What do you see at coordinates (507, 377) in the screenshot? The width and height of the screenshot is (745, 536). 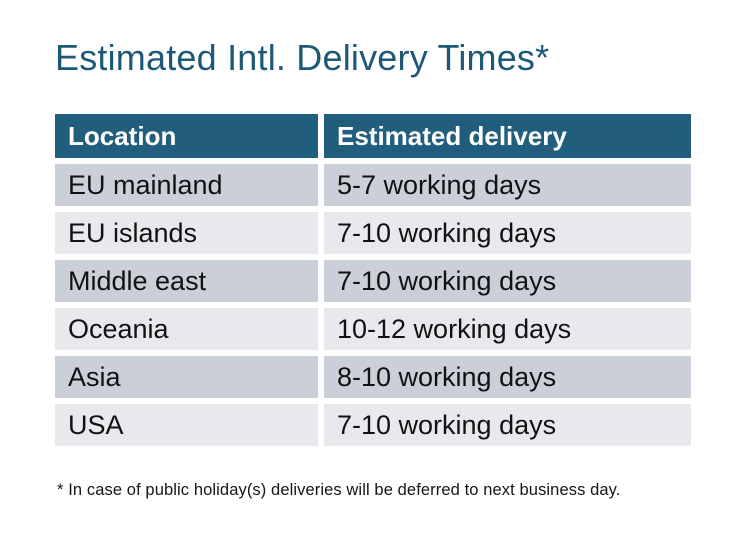 I see `table-cell-delivery-asia: 8-10 working days` at bounding box center [507, 377].